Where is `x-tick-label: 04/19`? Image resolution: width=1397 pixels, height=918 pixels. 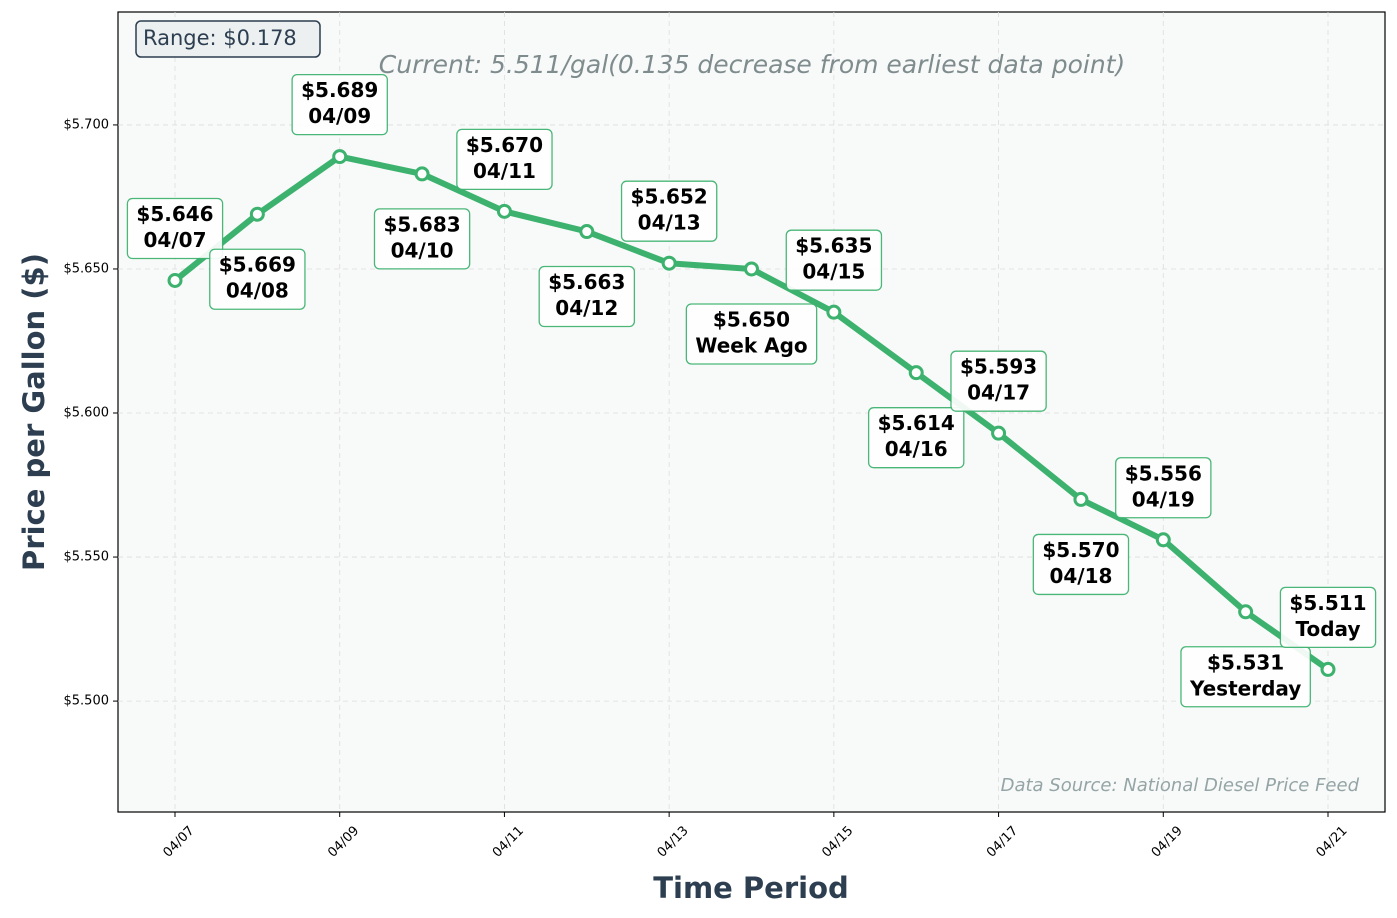
x-tick-label: 04/19 is located at coordinates (1167, 841).